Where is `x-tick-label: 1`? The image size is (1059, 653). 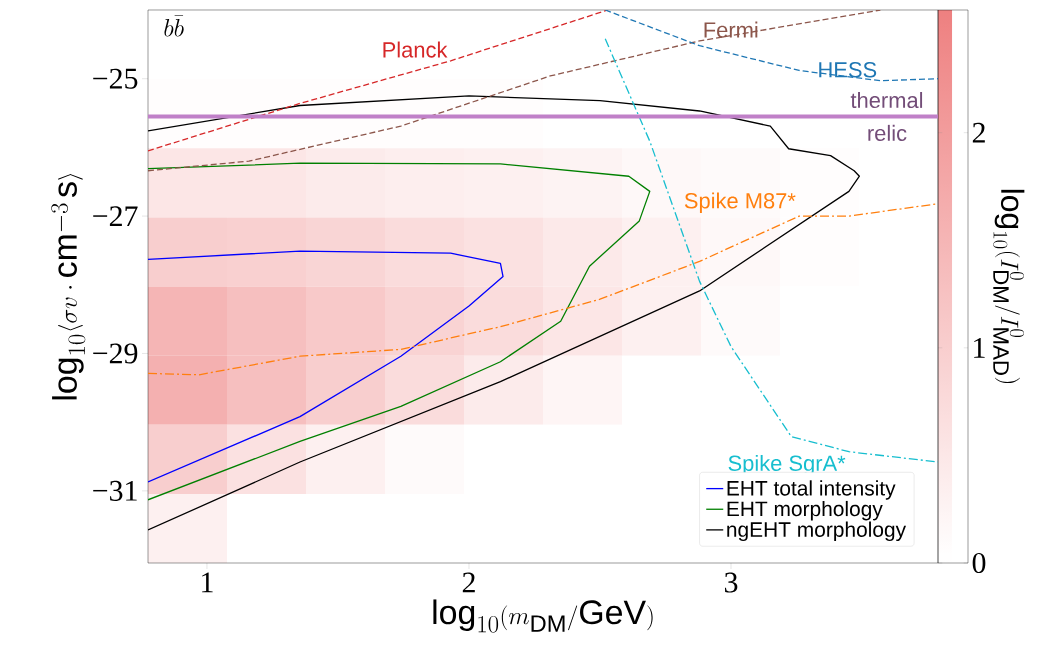
x-tick-label: 1 is located at coordinates (207, 582).